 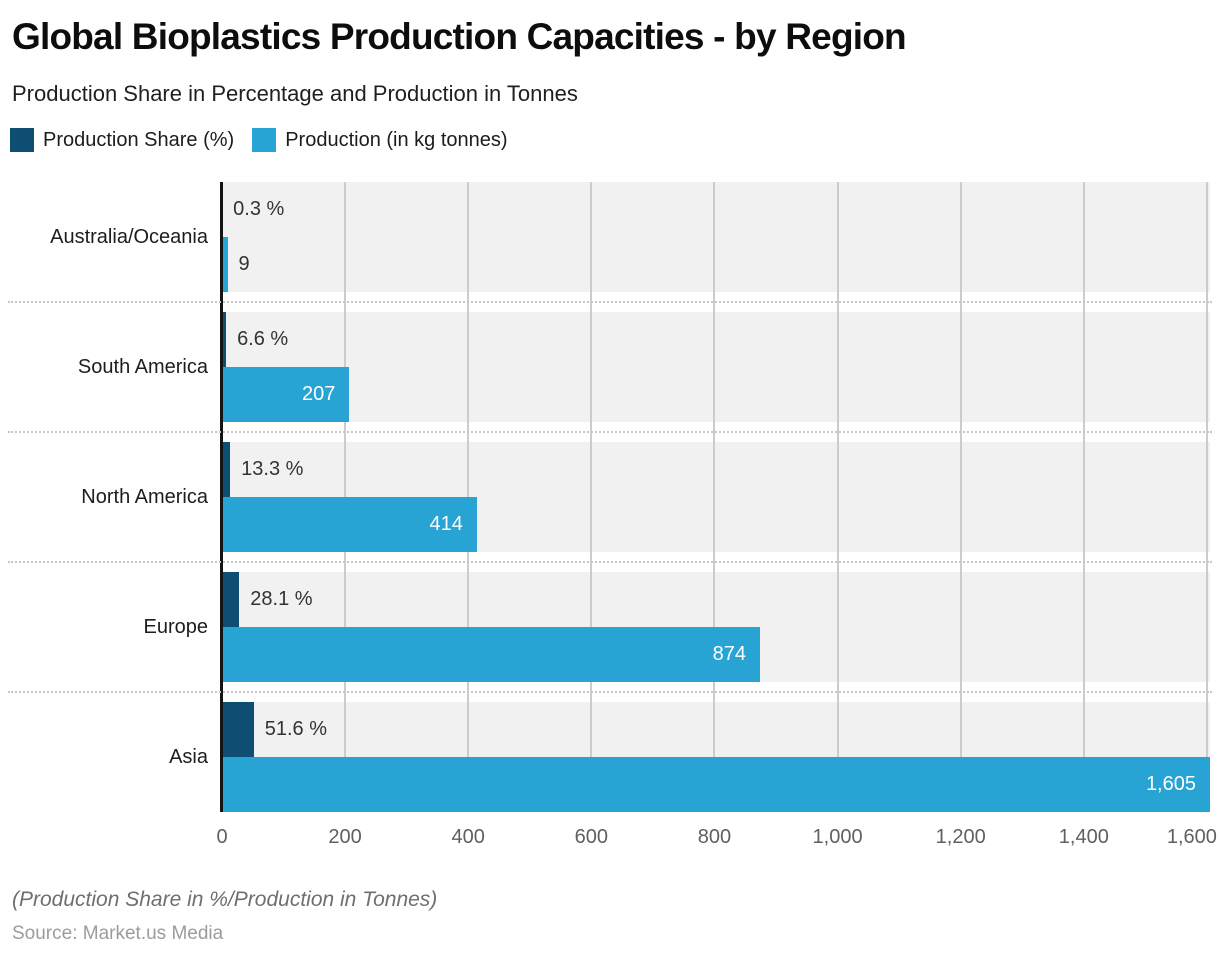 I want to click on share-value-label: 6.6 %, so click(x=263, y=339).